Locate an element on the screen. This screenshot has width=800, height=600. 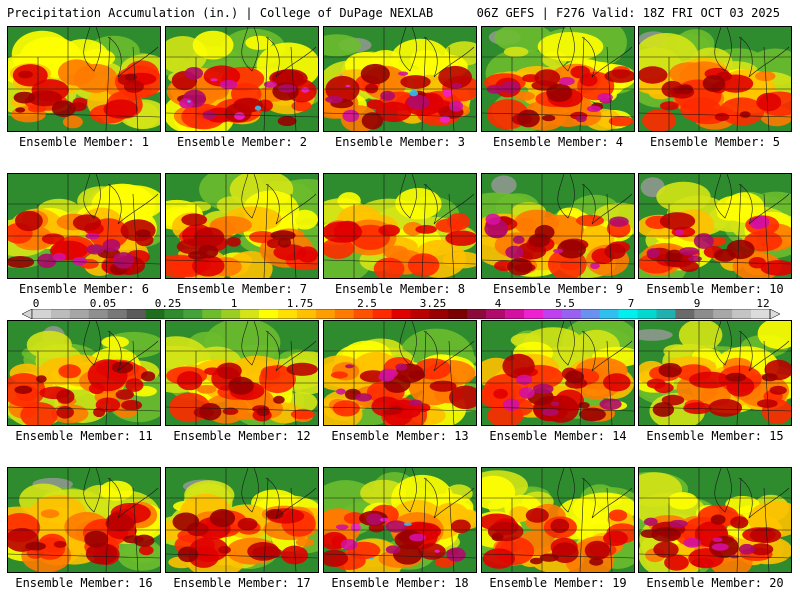
colorbar-label: 2.5 is located at coordinates (367, 303).